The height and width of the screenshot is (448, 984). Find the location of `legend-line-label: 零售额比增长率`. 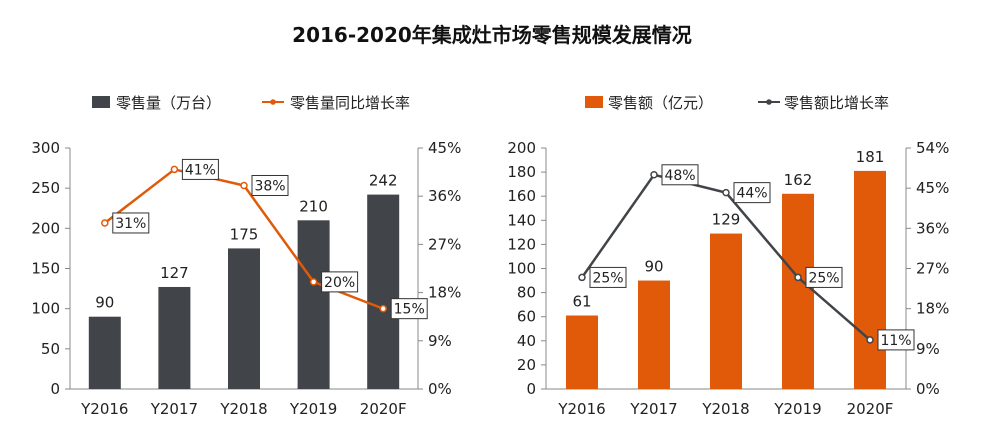

legend-line-label: 零售额比增长率 is located at coordinates (836, 103).